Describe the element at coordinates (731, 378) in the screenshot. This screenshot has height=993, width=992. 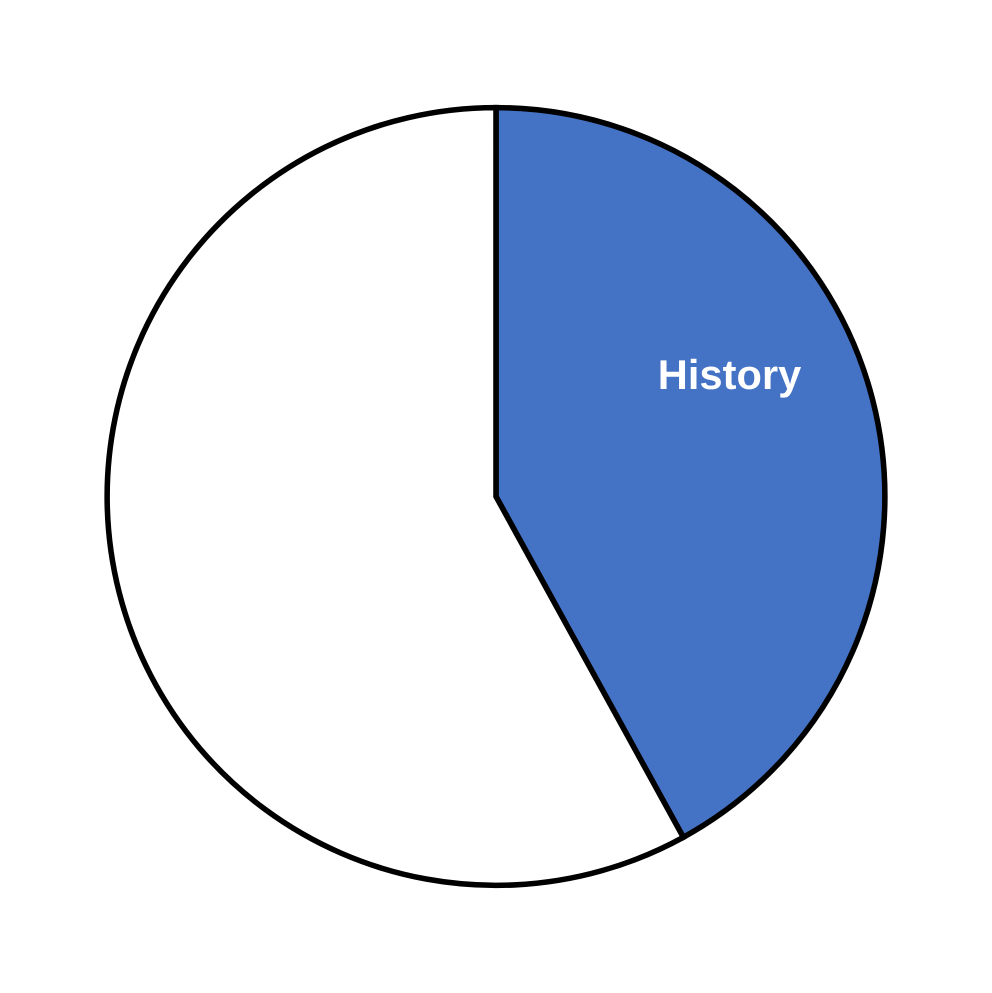
I see `slice-label: History` at that location.